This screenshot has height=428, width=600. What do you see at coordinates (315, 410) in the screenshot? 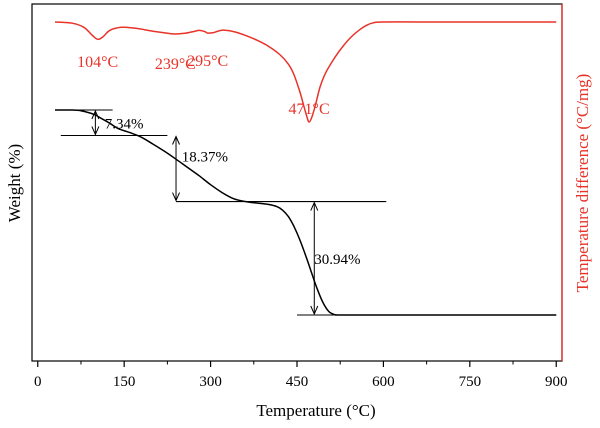
I see `x-axis-title: Temperature (°C)` at bounding box center [315, 410].